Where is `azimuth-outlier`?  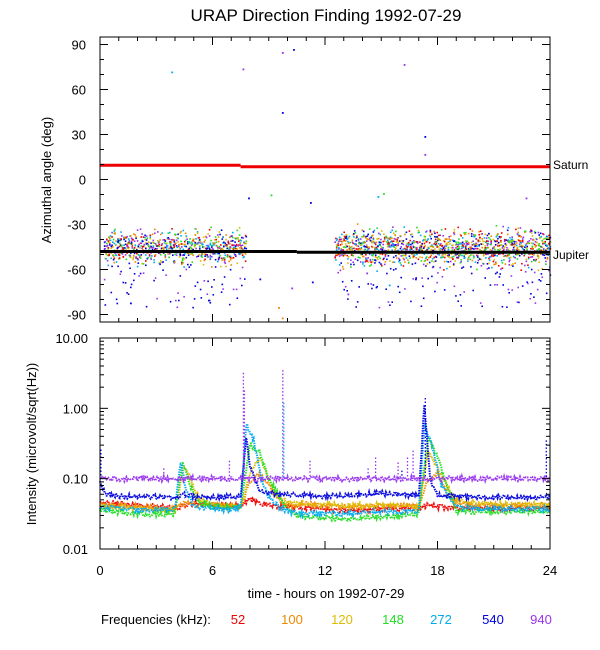 azimuth-outlier is located at coordinates (172, 72).